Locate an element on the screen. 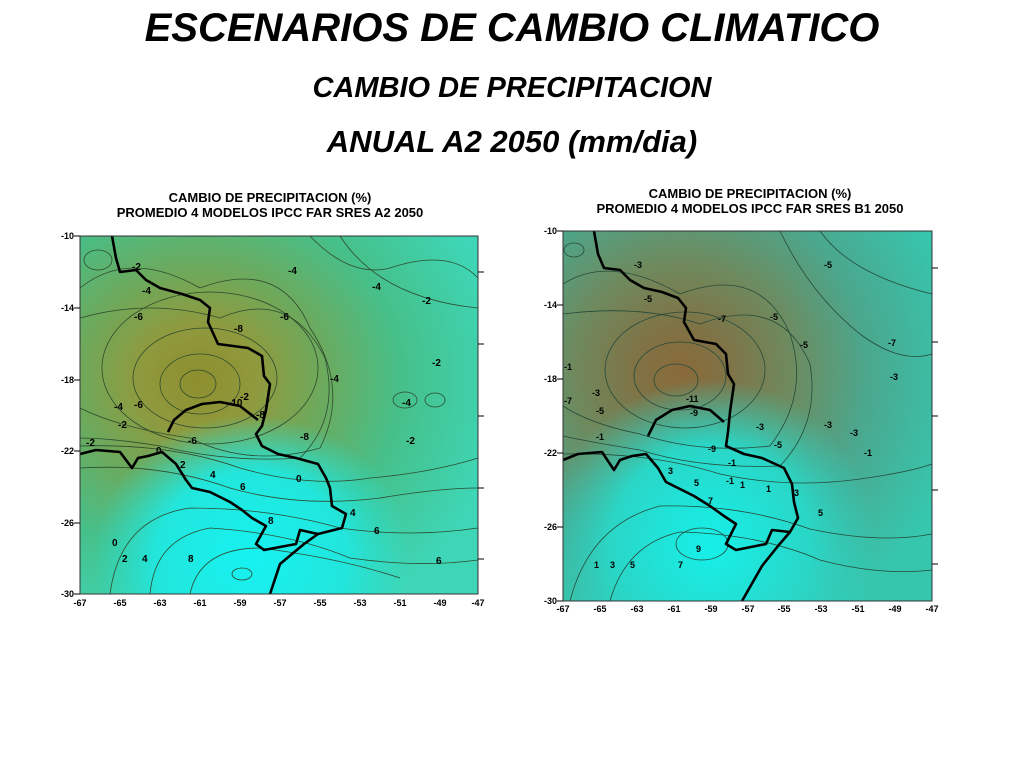 The image size is (1024, 768). country-borders is located at coordinates (681, 416).